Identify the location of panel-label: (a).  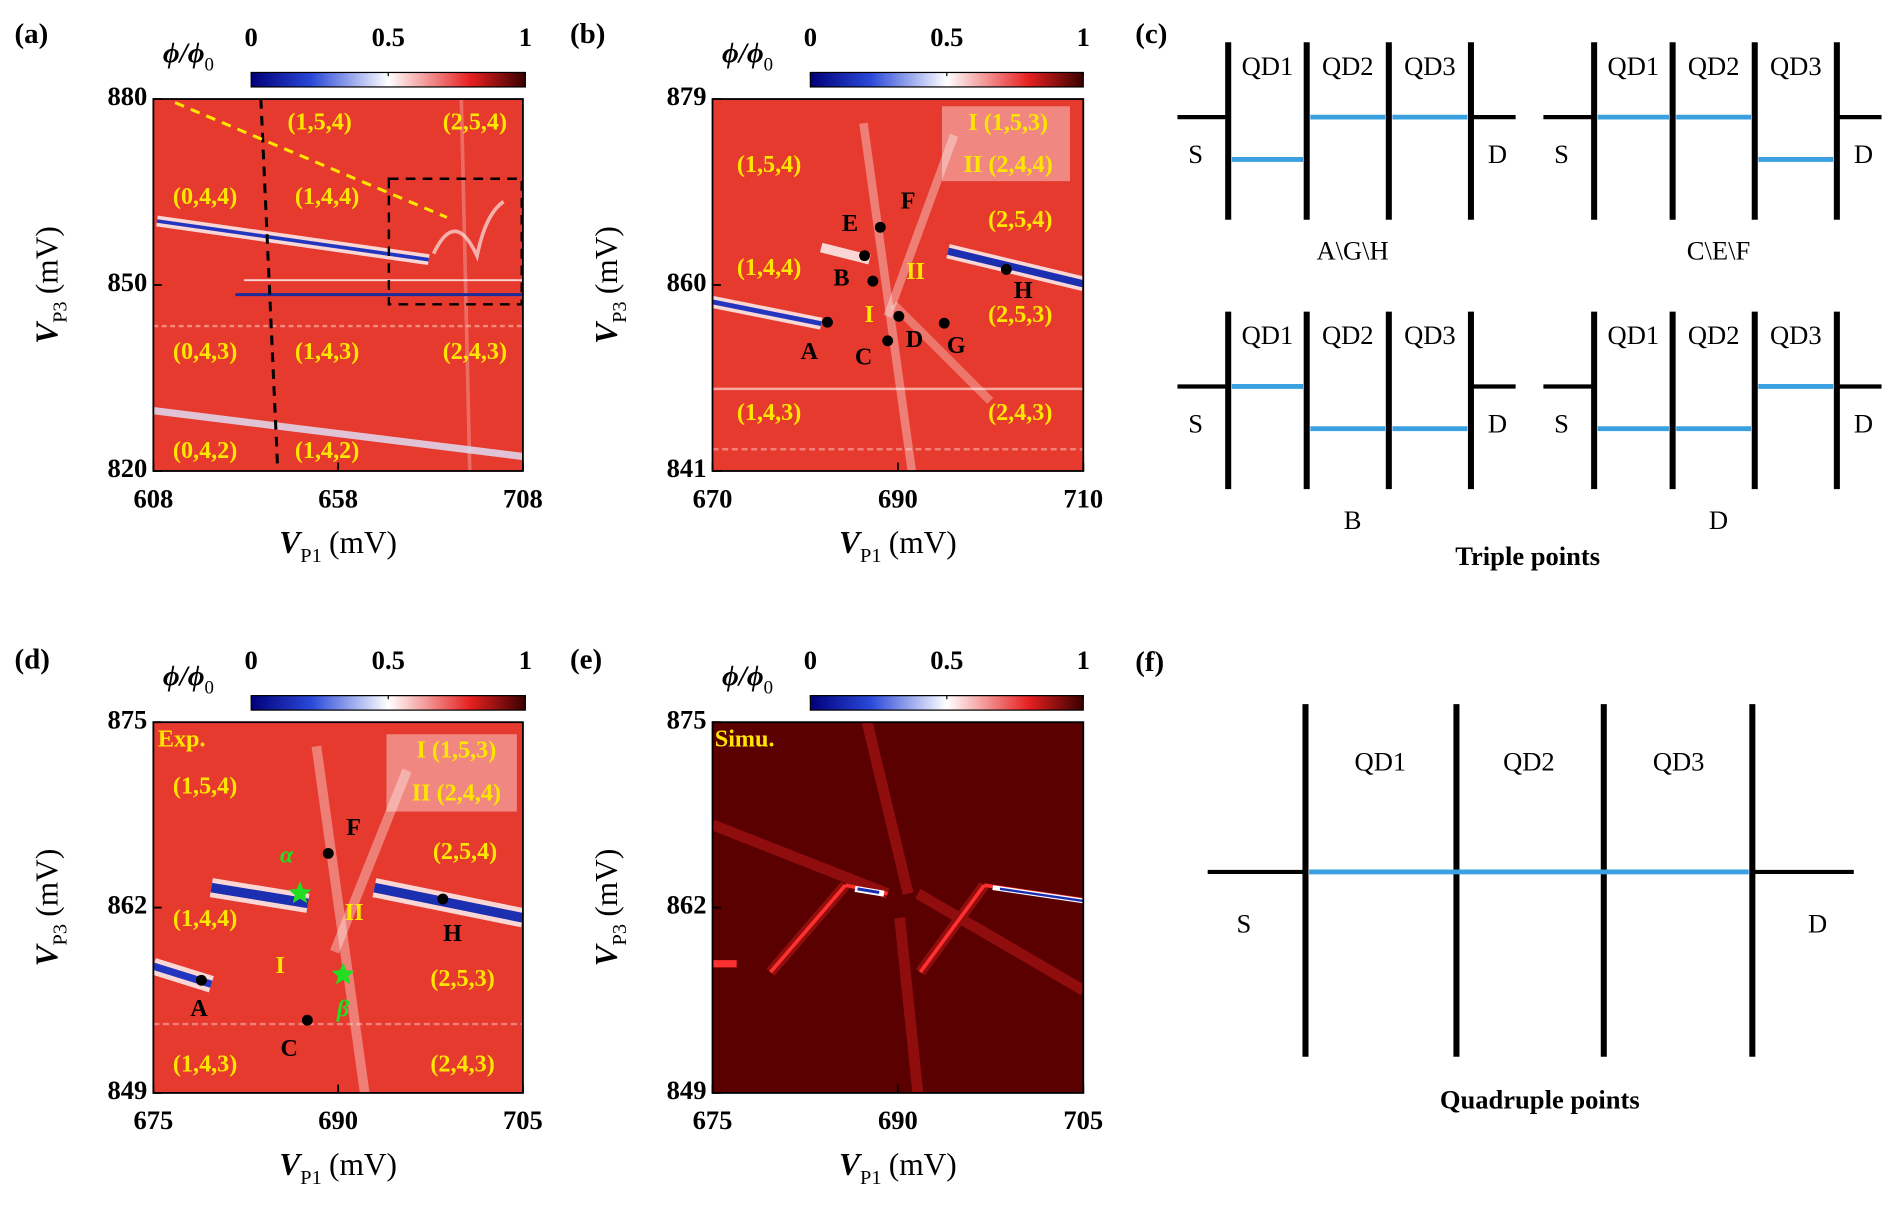
(31, 34).